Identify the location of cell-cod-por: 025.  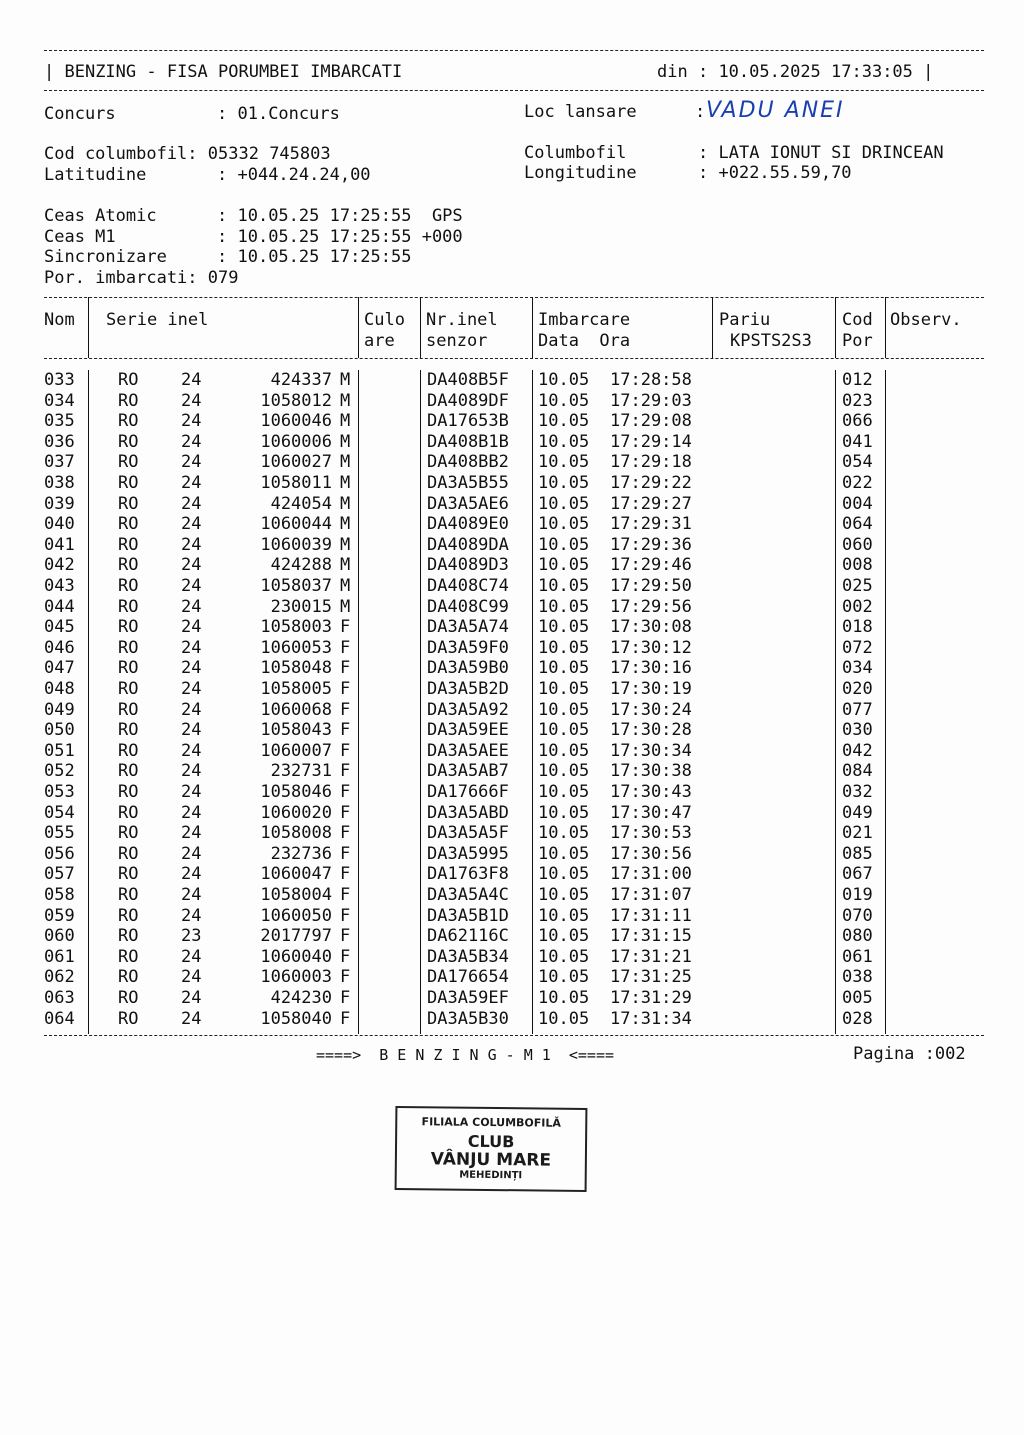
(857, 586).